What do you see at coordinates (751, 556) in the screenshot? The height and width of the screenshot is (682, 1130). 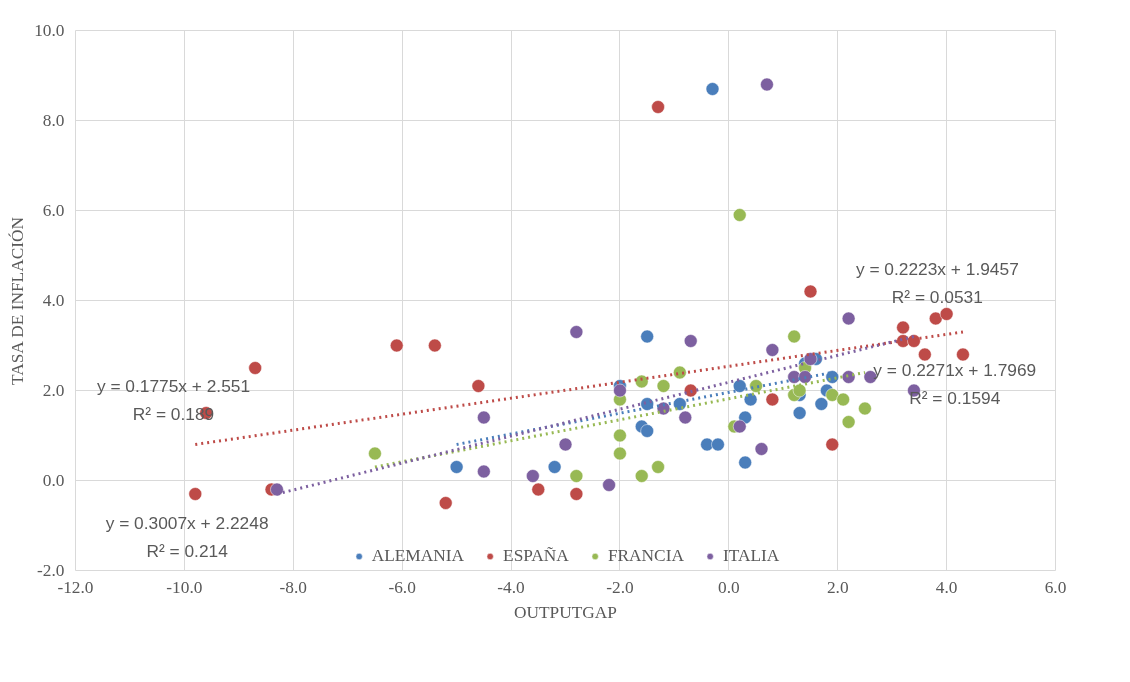 I see `legend-label: ITALIA` at bounding box center [751, 556].